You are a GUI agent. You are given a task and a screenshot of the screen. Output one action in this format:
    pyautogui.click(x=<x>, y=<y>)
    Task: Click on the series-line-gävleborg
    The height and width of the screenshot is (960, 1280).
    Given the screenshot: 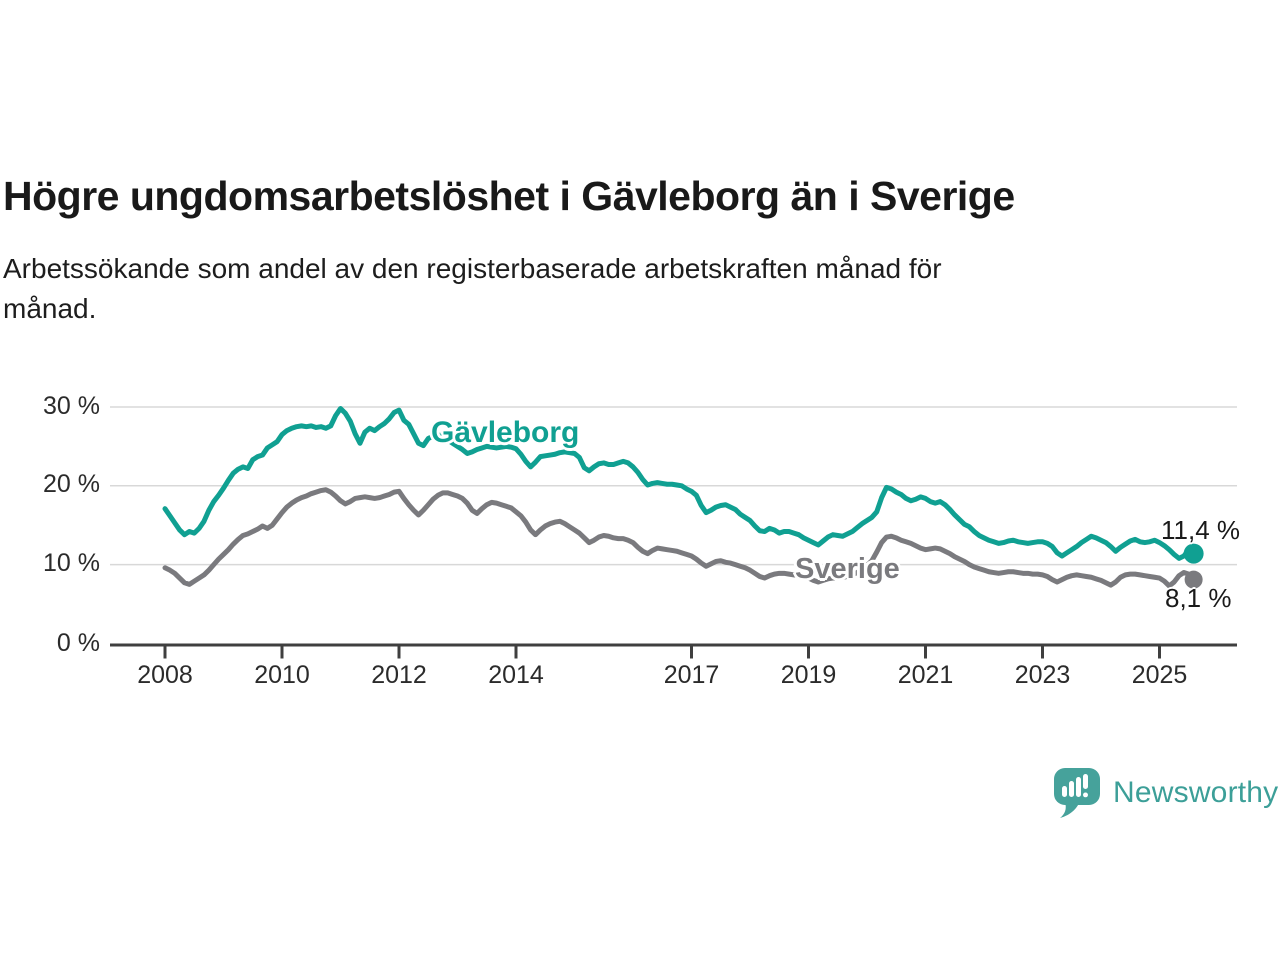 What is the action you would take?
    pyautogui.click(x=679, y=483)
    